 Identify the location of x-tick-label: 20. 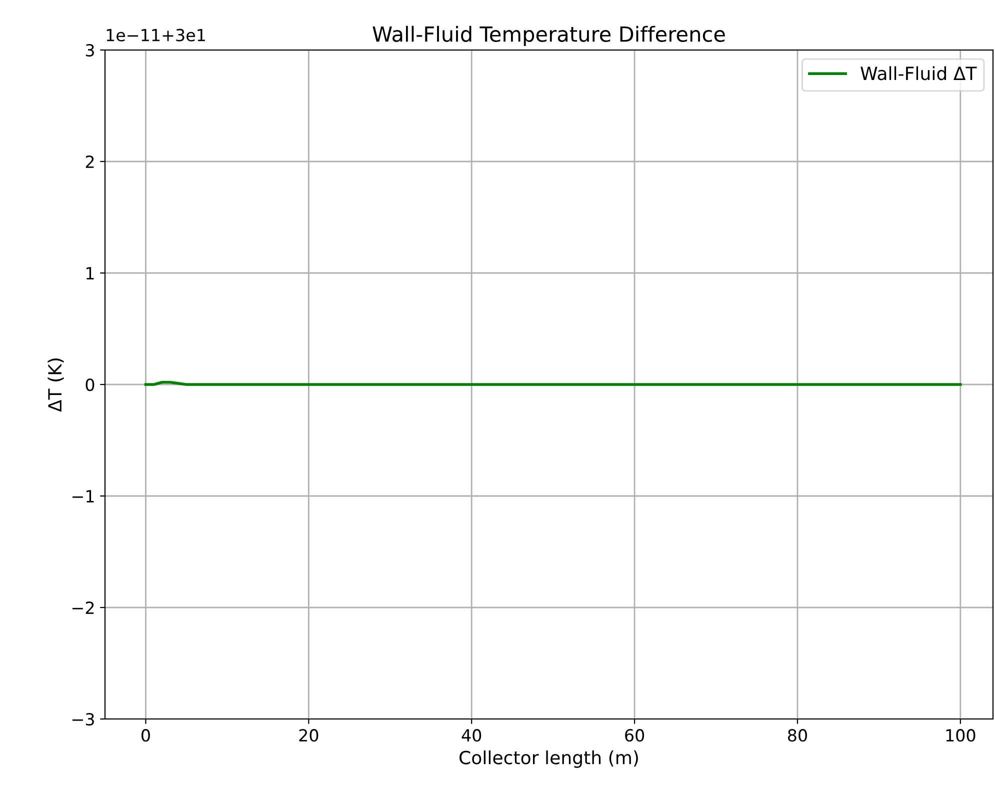
(308, 735).